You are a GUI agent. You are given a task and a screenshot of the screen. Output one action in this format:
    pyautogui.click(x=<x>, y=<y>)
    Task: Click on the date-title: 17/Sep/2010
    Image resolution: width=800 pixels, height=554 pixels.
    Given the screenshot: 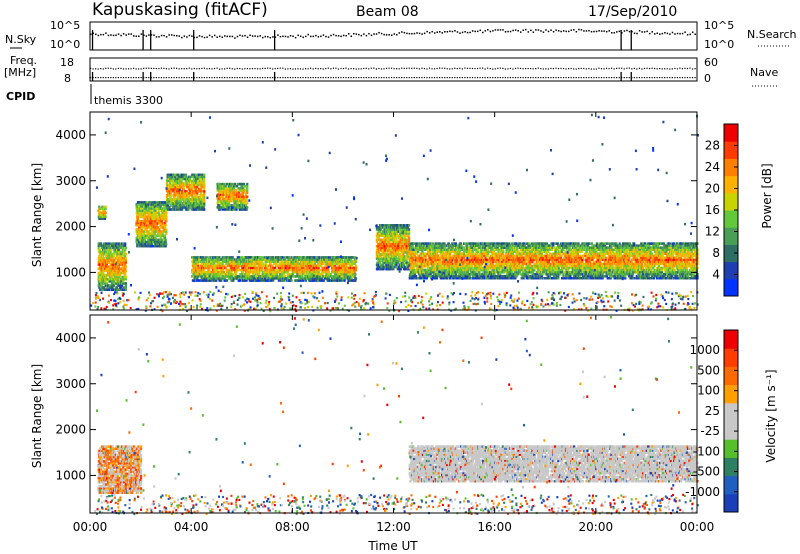 What is the action you would take?
    pyautogui.click(x=632, y=12)
    